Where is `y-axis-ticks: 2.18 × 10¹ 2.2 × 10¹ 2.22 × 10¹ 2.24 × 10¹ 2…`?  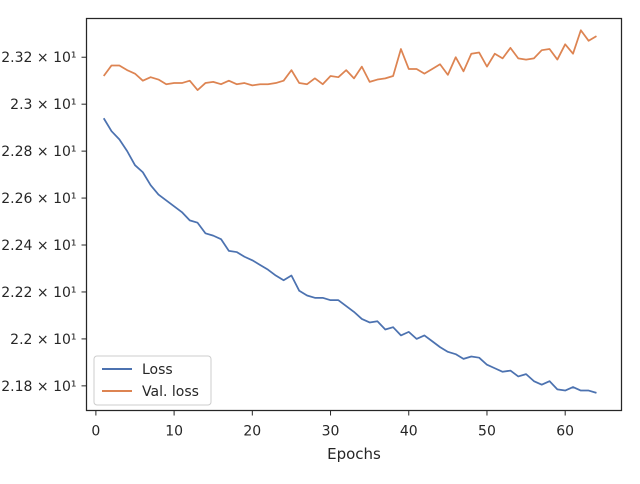 y-axis-ticks: 2.18 × 10¹ 2.2 × 10¹ 2.22 × 10¹ 2.24 × 10¹ 2… is located at coordinates (44, 222).